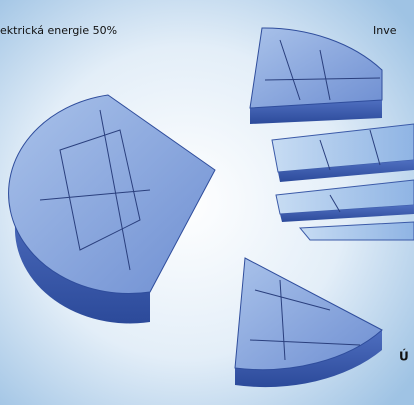 This screenshot has height=405, width=414. What do you see at coordinates (385, 30) in the screenshot?
I see `label: Inve` at bounding box center [385, 30].